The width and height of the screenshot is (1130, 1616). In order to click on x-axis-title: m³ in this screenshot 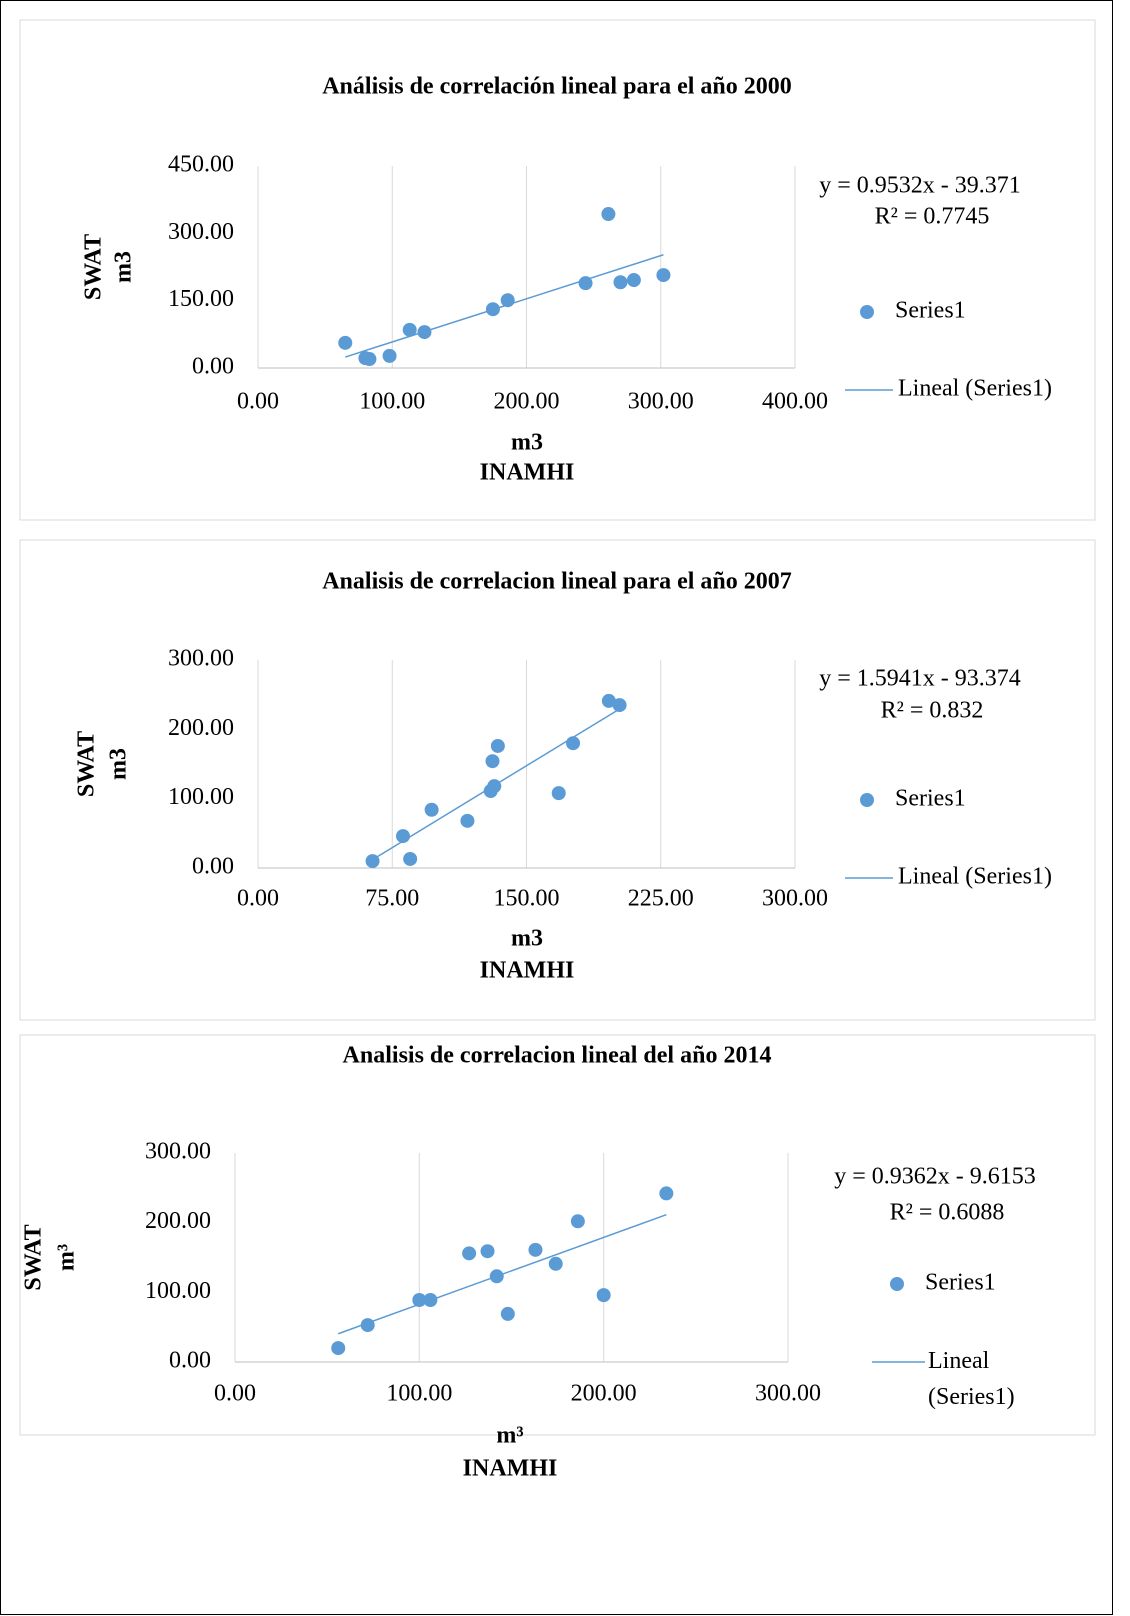, I will do `click(509, 1436)`.